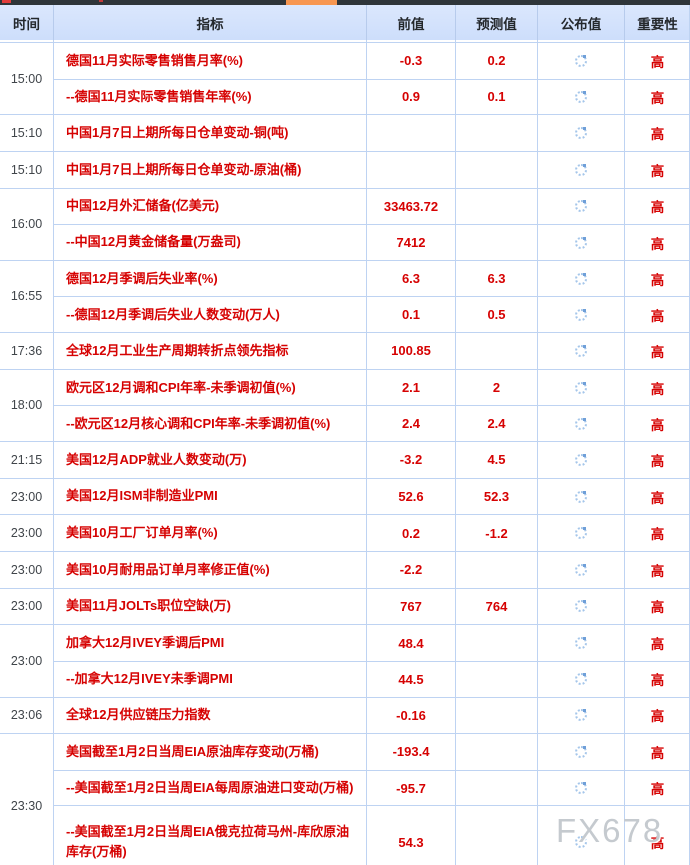  I want to click on indicator-cell: --欧元区12月核心调和CPI年率-未季调初值(%), so click(210, 424).